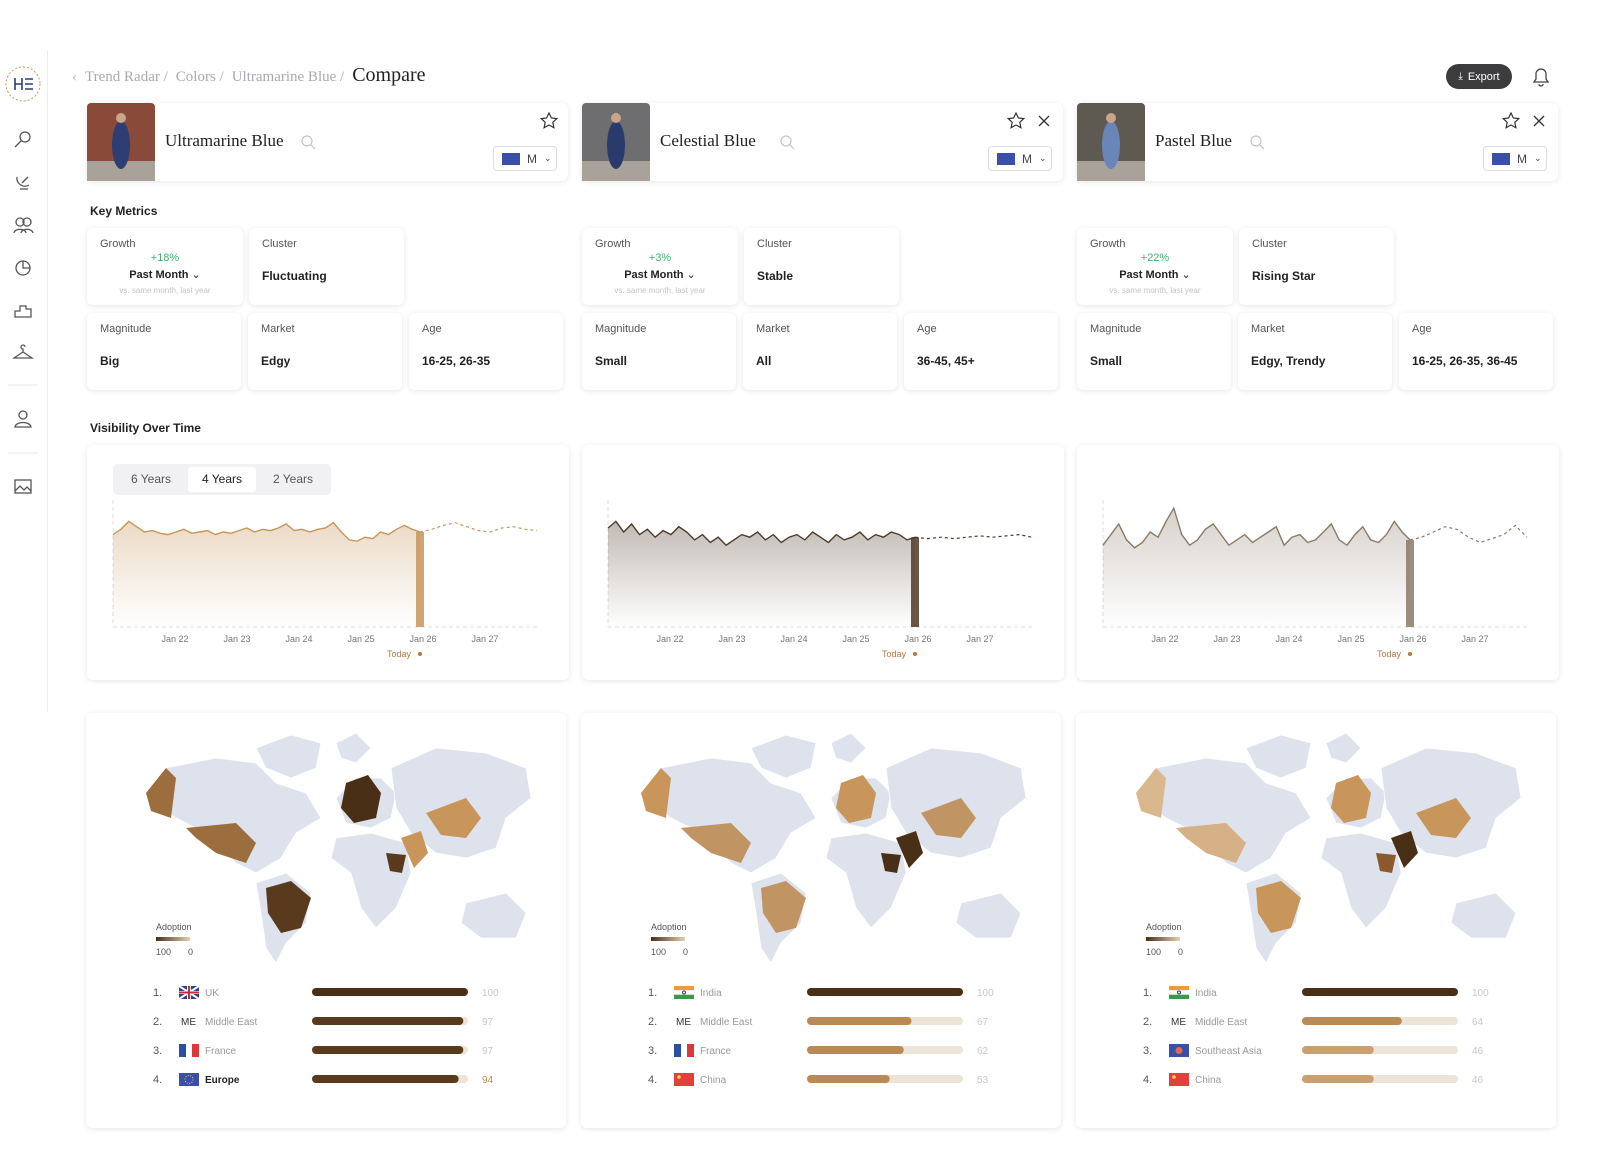 Image resolution: width=1605 pixels, height=1173 pixels. What do you see at coordinates (22, 139) in the screenshot?
I see `nav-search` at bounding box center [22, 139].